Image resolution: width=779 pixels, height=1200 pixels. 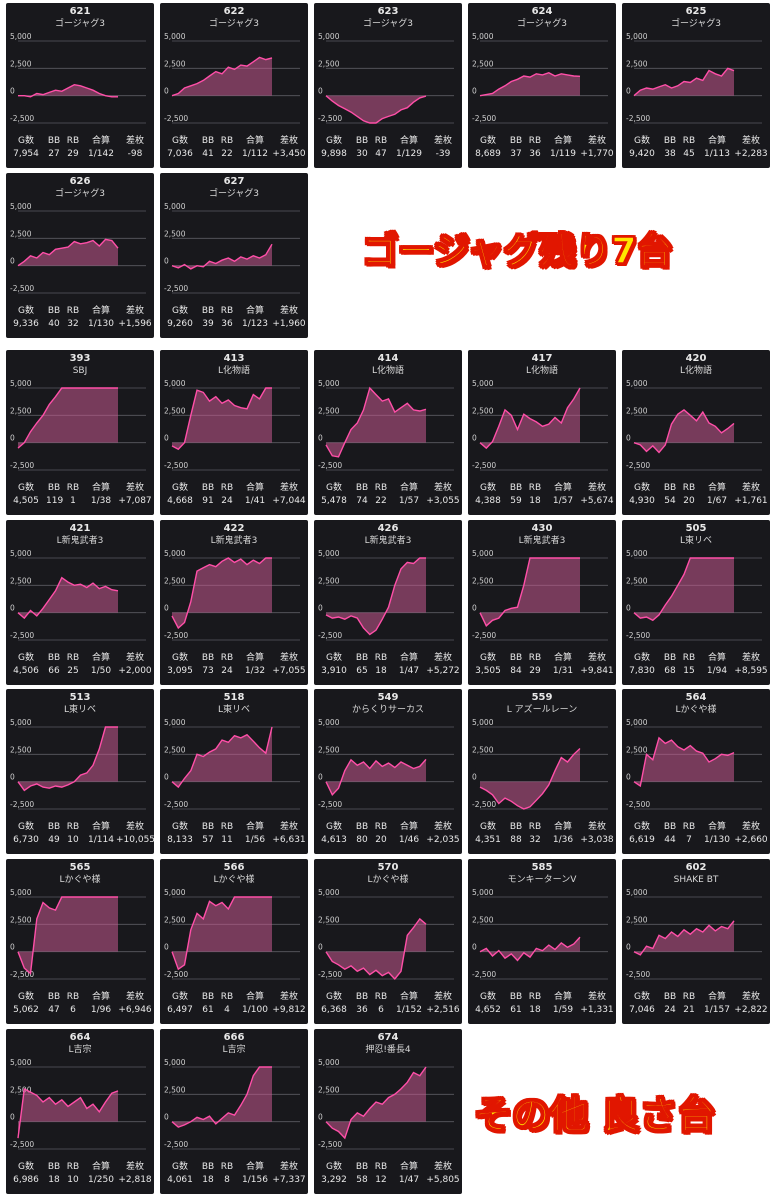 What do you see at coordinates (484, 974) in the screenshot?
I see `y-tick-label: -2,500` at bounding box center [484, 974].